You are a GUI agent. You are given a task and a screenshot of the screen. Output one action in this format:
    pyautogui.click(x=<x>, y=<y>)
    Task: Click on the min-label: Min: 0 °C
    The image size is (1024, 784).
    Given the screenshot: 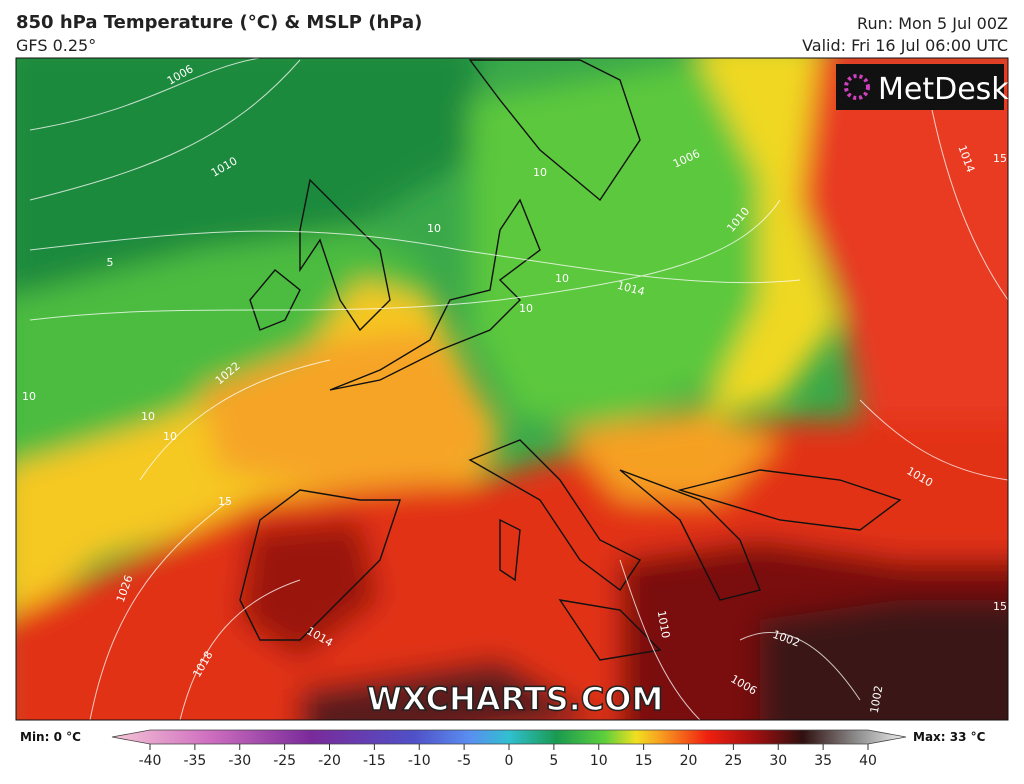 What is the action you would take?
    pyautogui.click(x=50, y=737)
    